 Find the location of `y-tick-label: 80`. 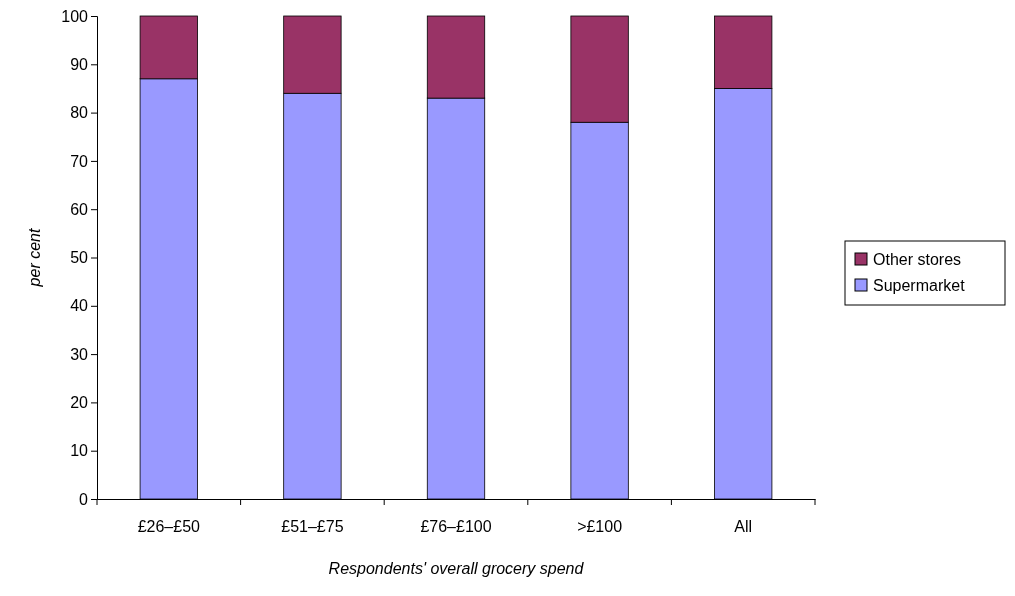

y-tick-label: 80 is located at coordinates (79, 113).